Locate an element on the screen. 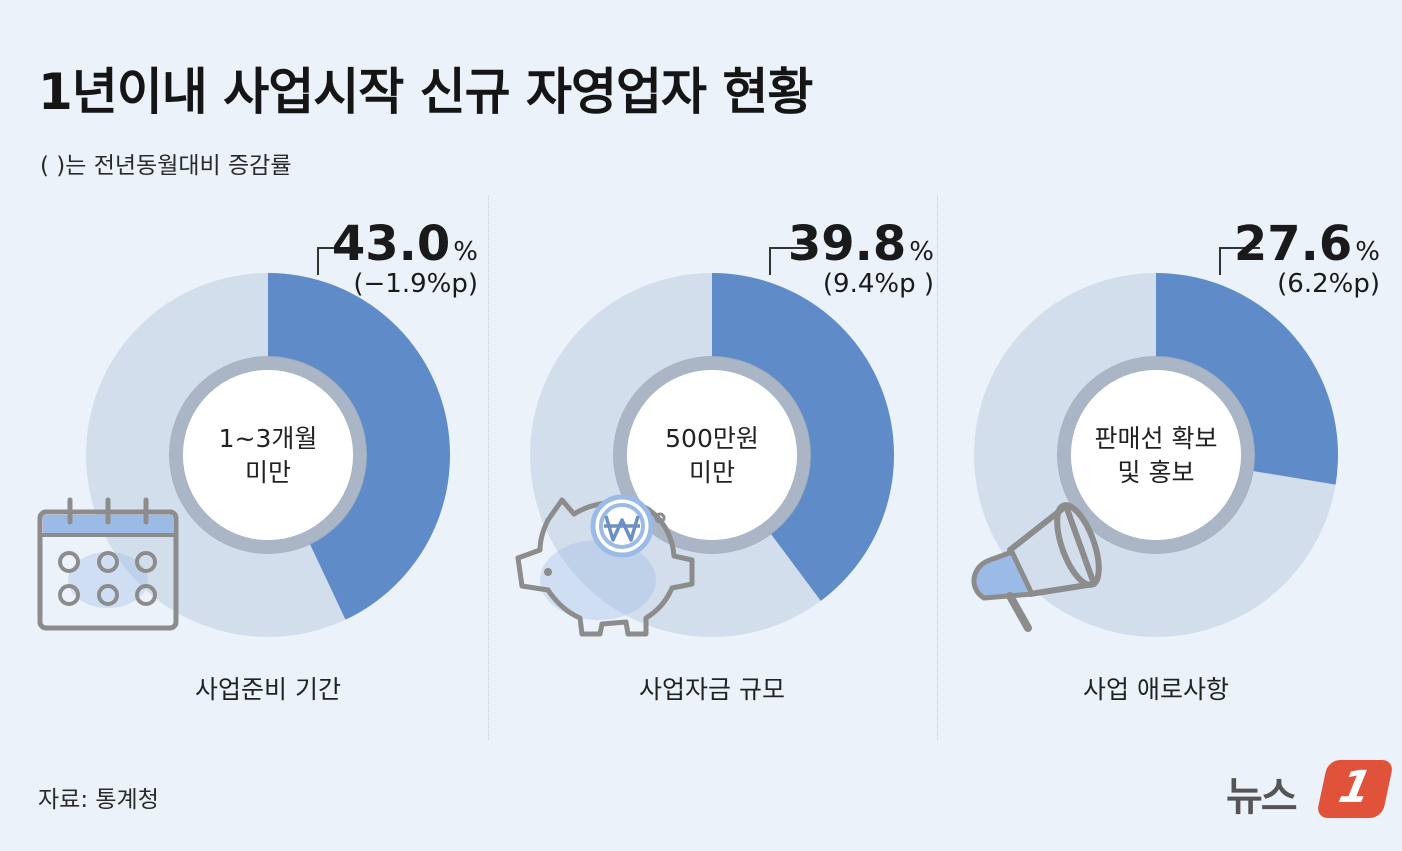 The image size is (1402, 851). megaphone-icon is located at coordinates (1036, 567).